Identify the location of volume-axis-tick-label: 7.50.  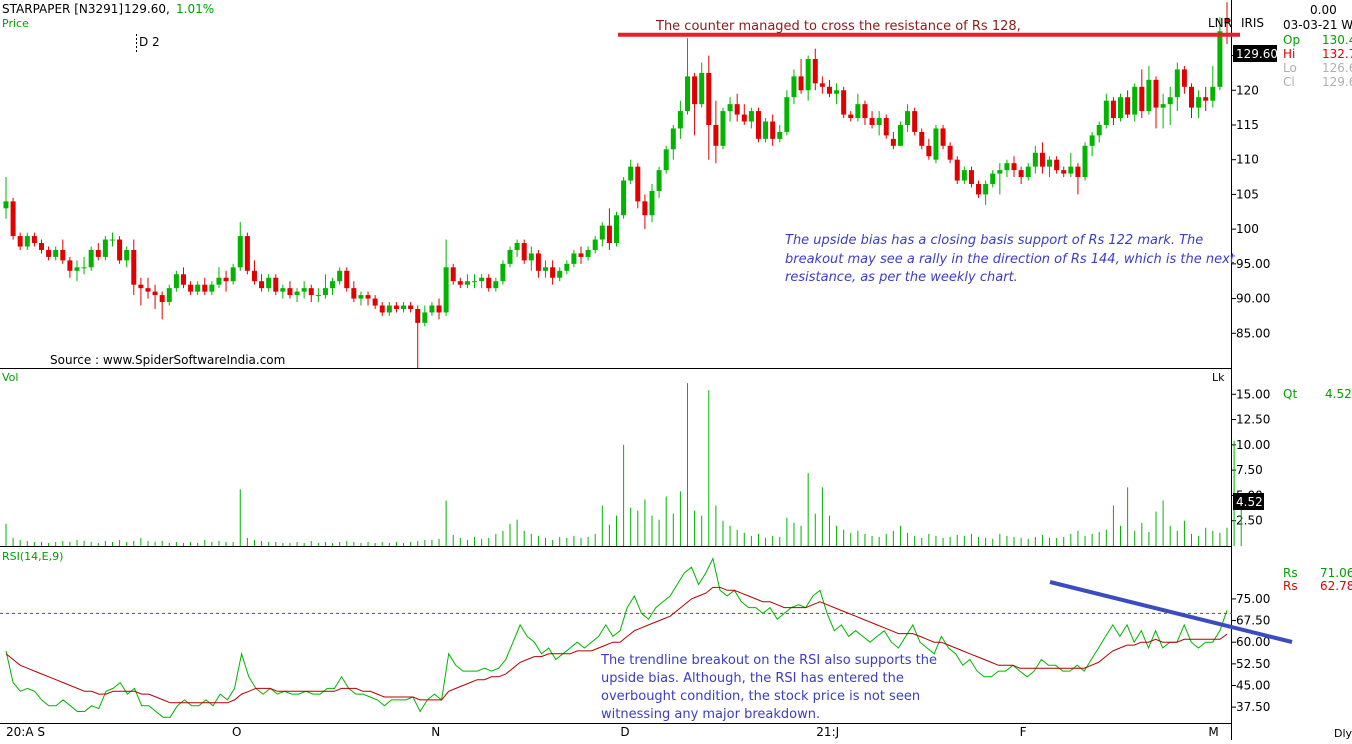
(1249, 470).